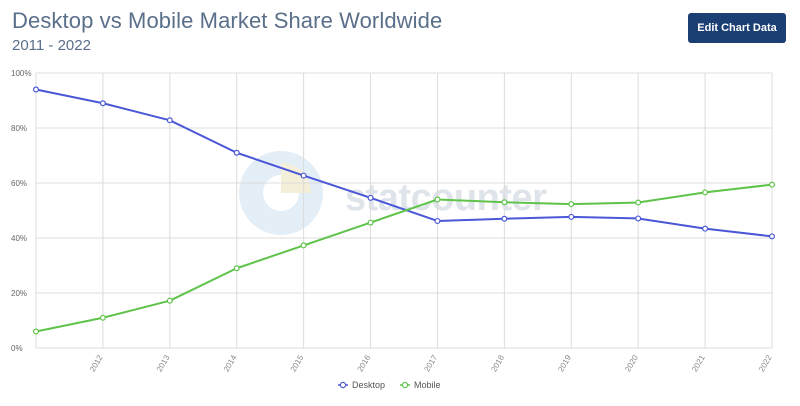 The height and width of the screenshot is (406, 800). Describe the element at coordinates (21, 73) in the screenshot. I see `y-tick-label: 100%` at that location.